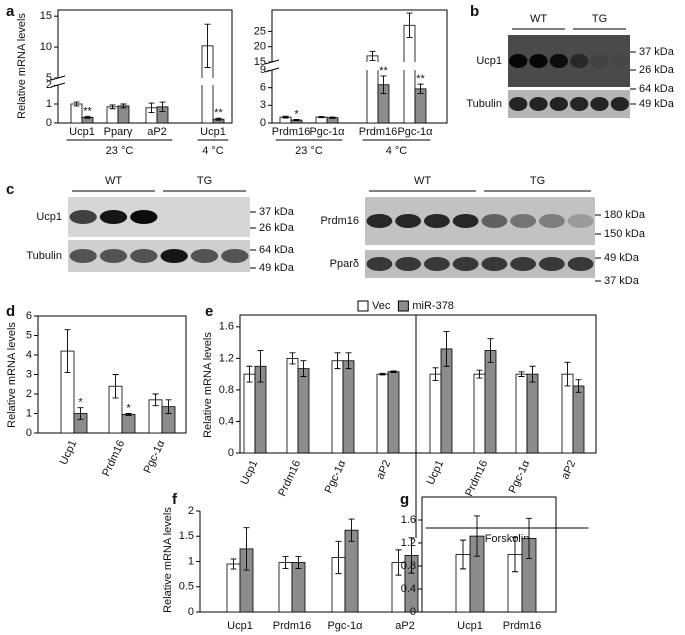  I want to click on panel-label: a, so click(10, 11).